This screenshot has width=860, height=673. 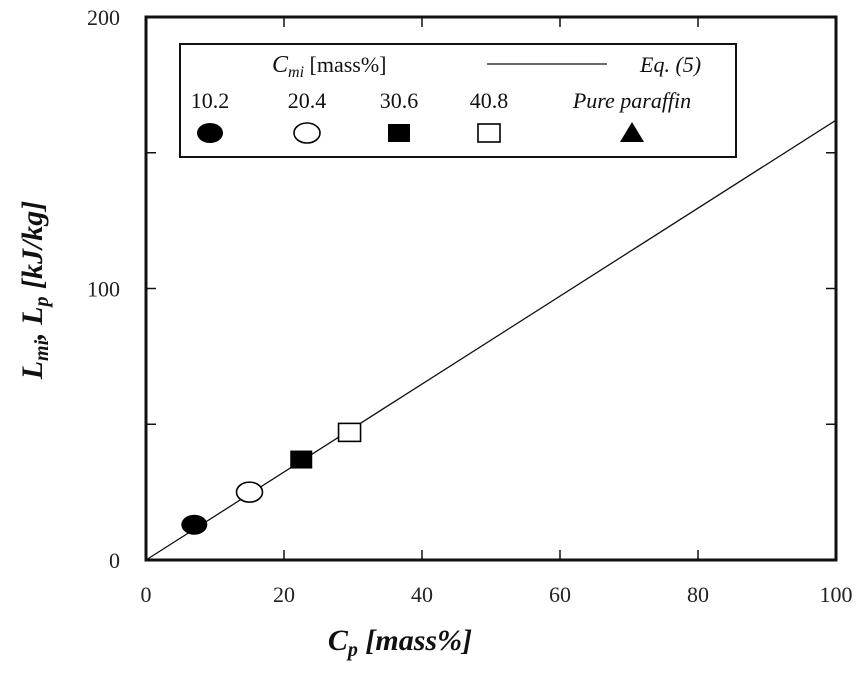 What do you see at coordinates (307, 133) in the screenshot?
I see `legend-marker-open-circle` at bounding box center [307, 133].